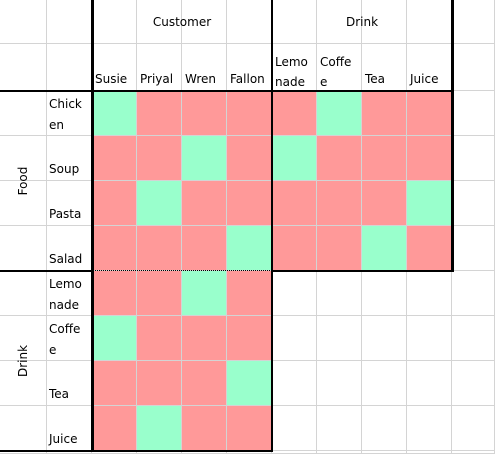 This screenshot has width=495, height=454. Describe the element at coordinates (65, 114) in the screenshot. I see `row-label: Chick en` at that location.